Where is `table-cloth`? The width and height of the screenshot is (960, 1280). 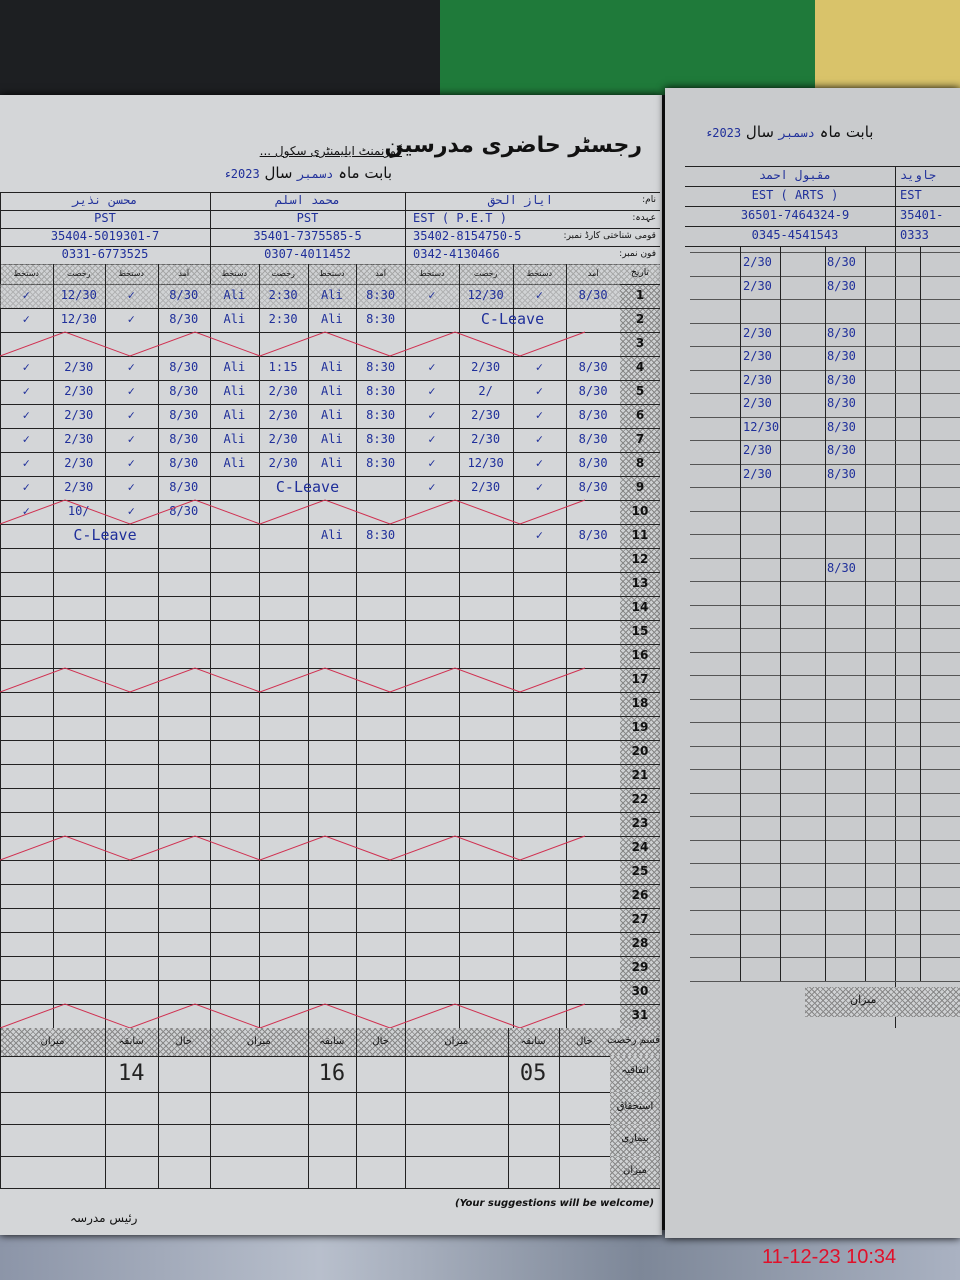
table-cloth is located at coordinates (480, 1255).